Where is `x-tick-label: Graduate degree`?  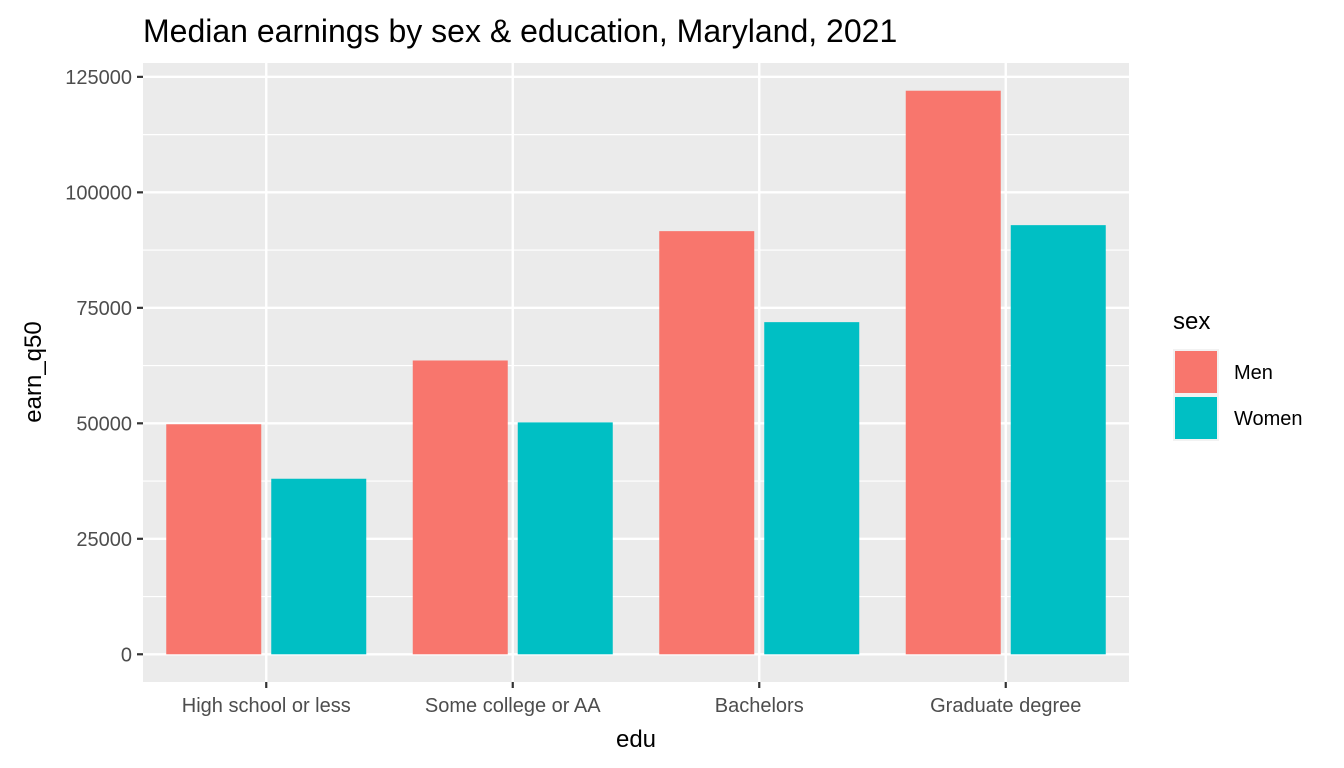
x-tick-label: Graduate degree is located at coordinates (1005, 706).